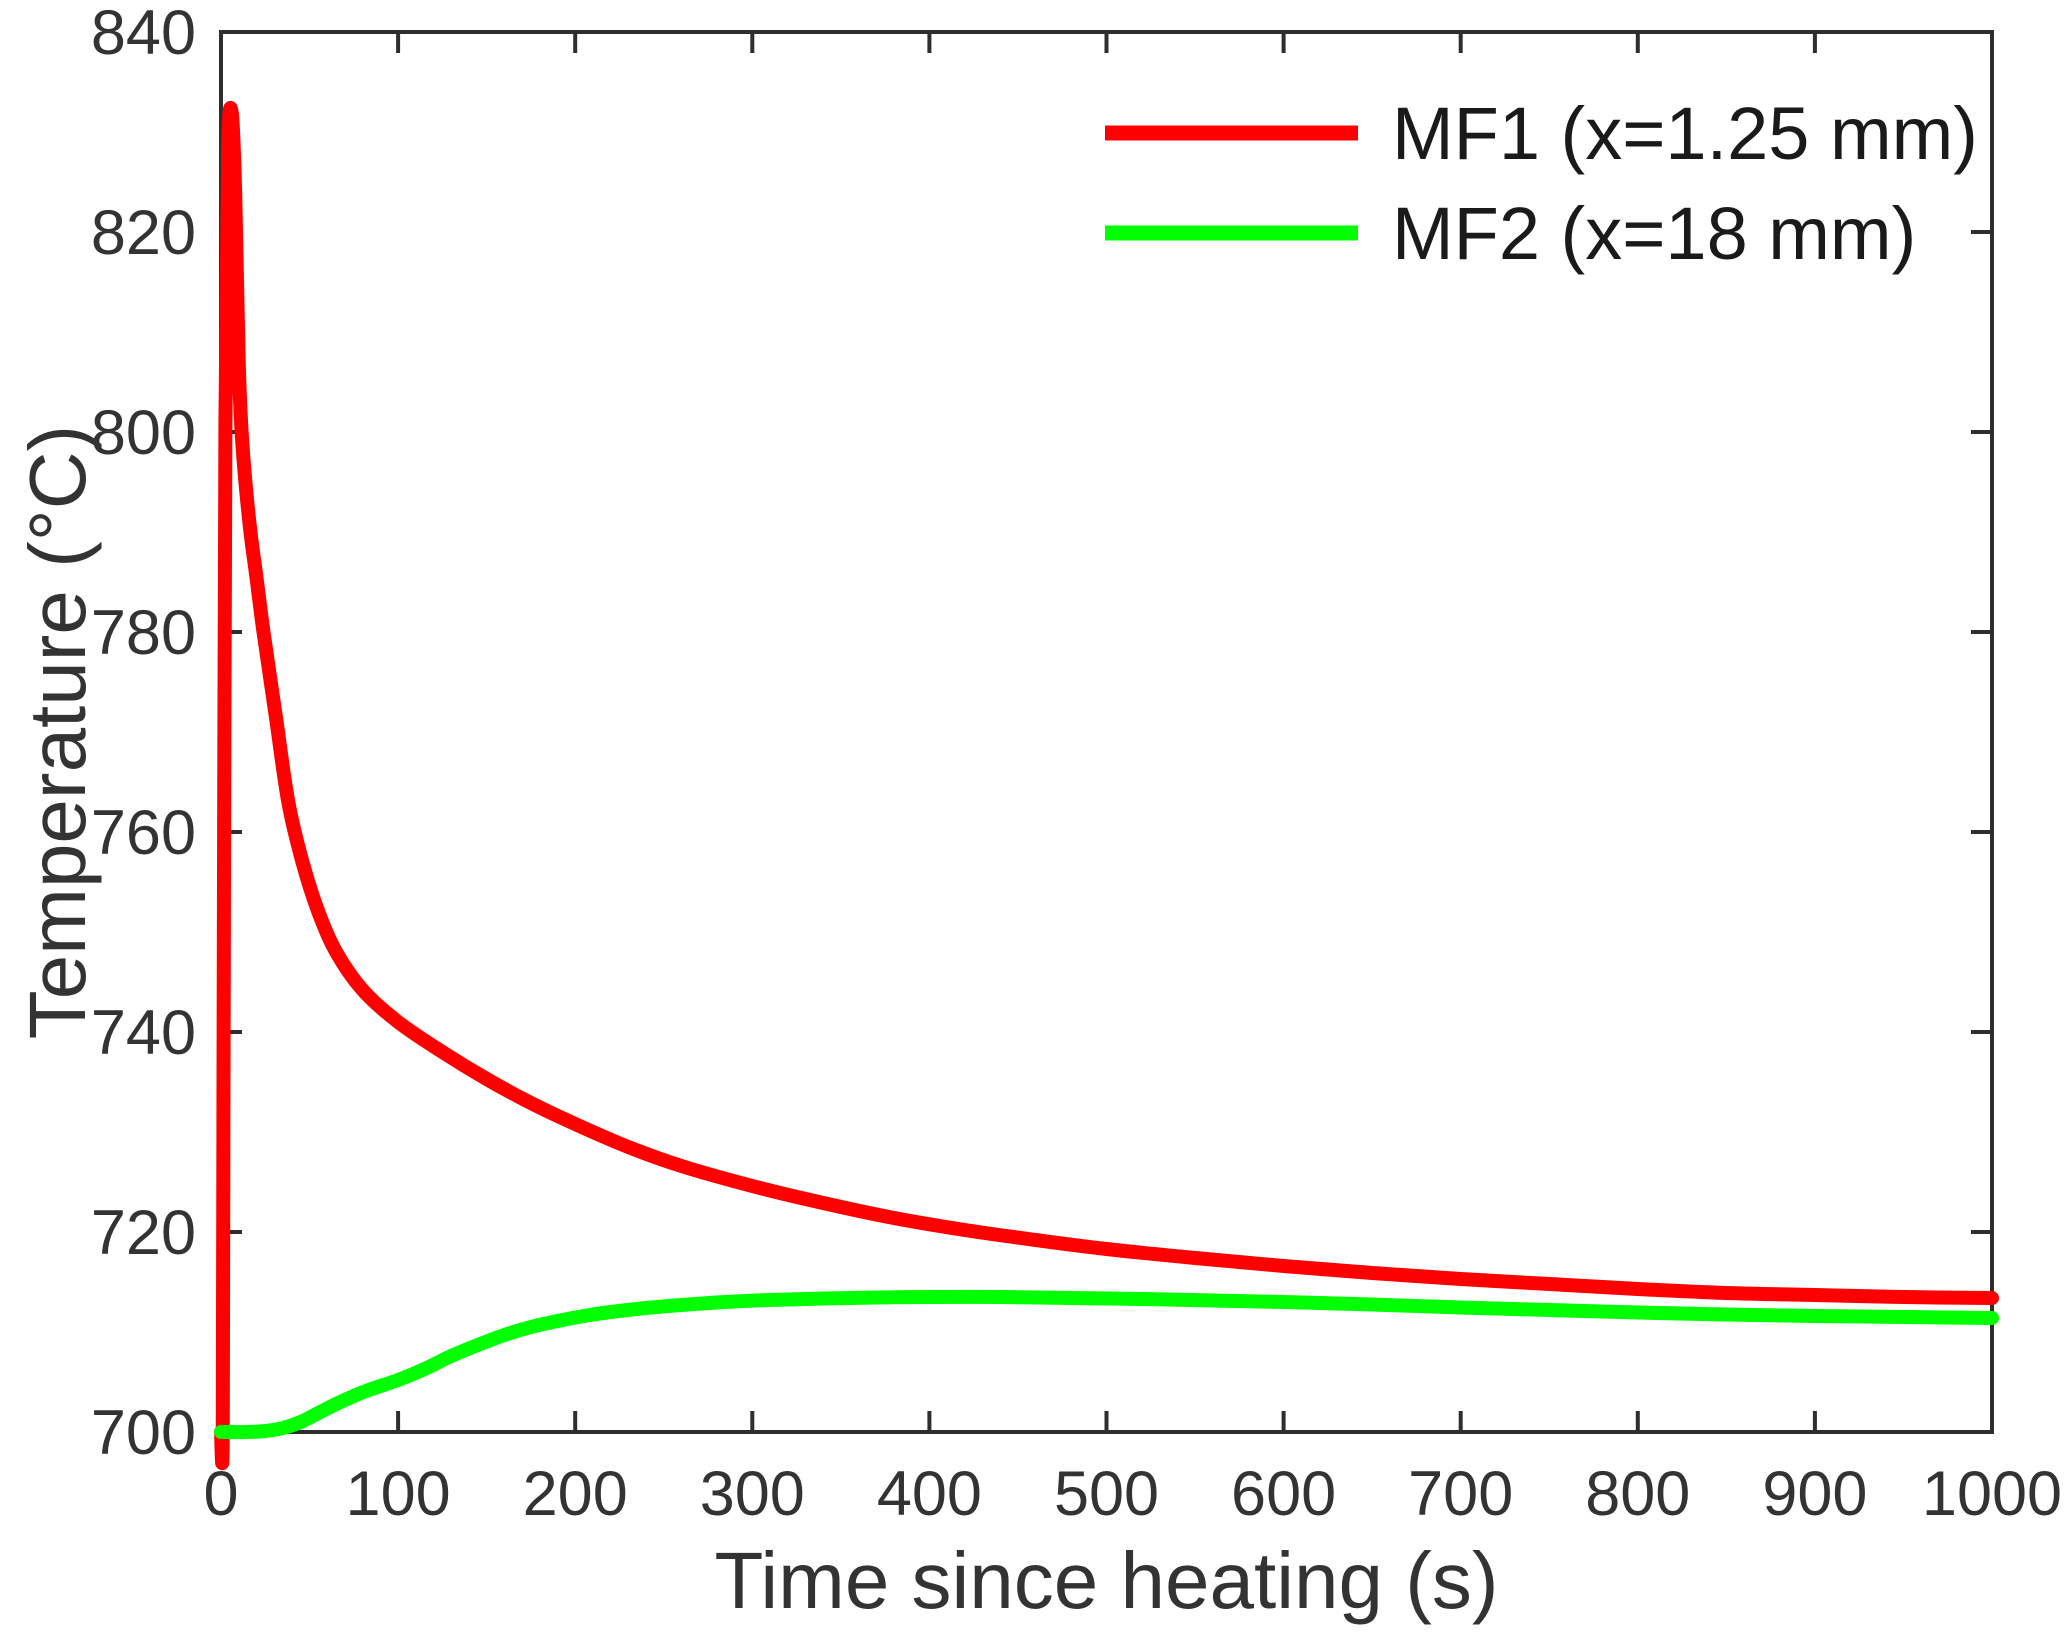  I want to click on legend-label-mf2: MF2 (x=18 mm), so click(1654, 233).